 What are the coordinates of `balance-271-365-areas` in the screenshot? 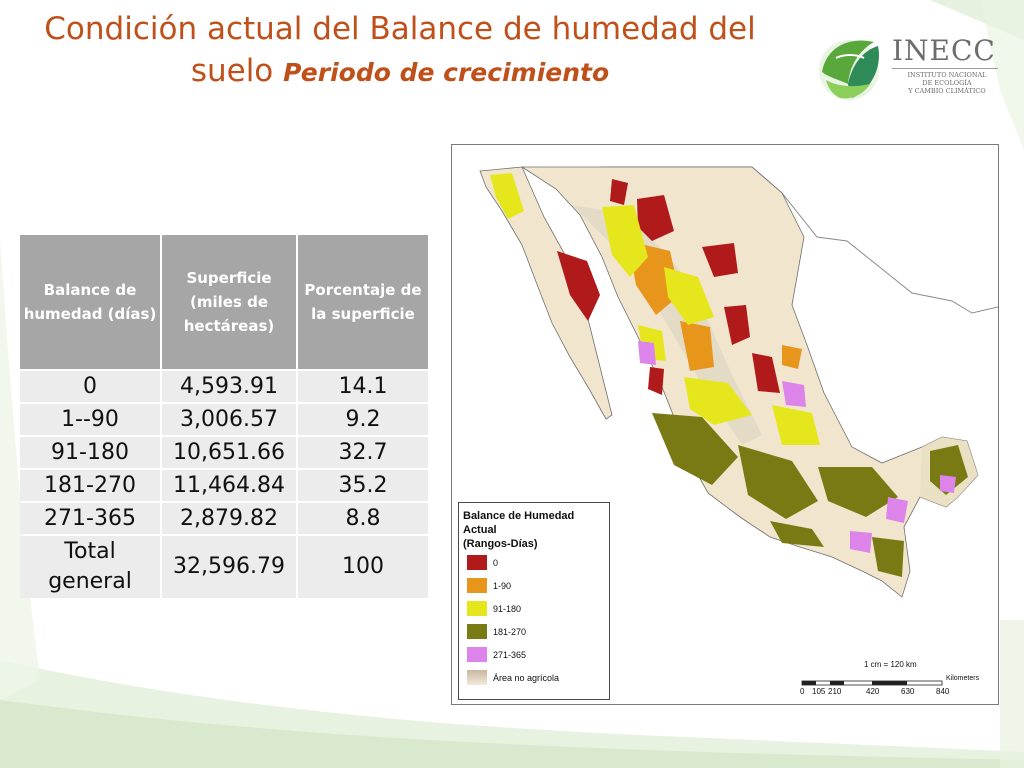 It's located at (797, 447).